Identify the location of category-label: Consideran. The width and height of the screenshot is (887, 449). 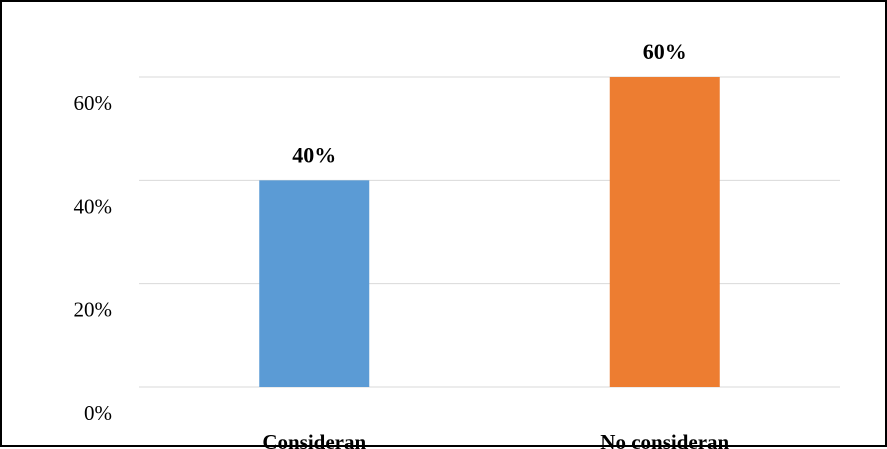
(314, 439).